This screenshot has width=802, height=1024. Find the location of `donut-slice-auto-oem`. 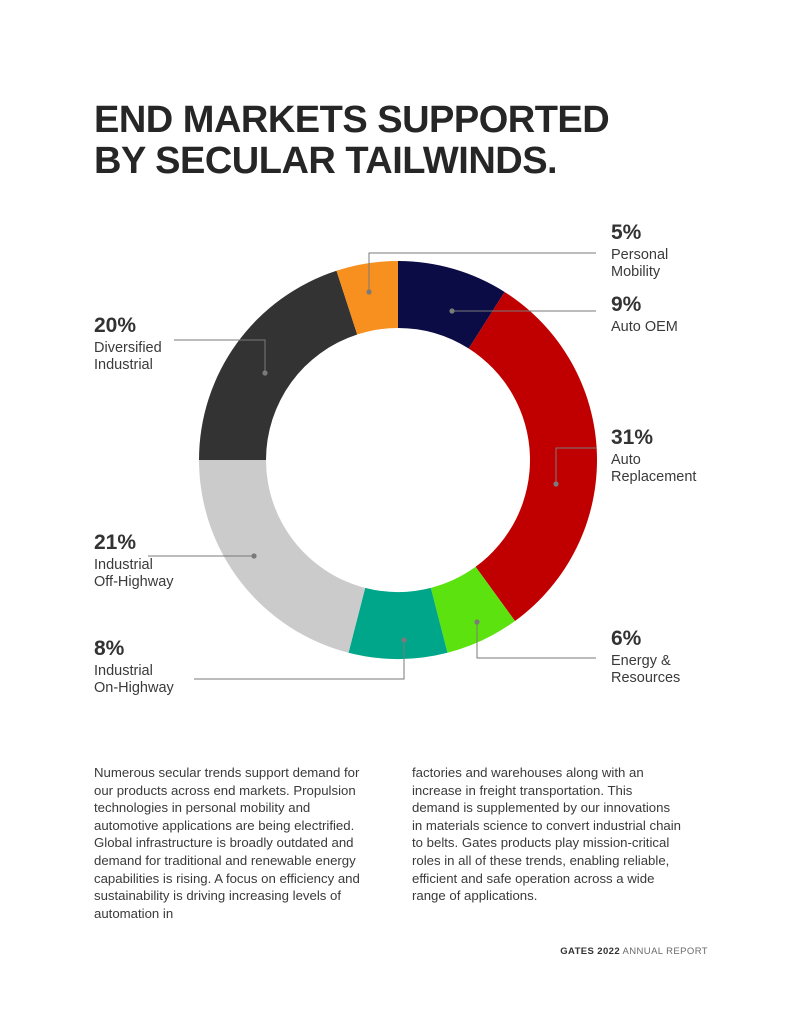

donut-slice-auto-oem is located at coordinates (451, 305).